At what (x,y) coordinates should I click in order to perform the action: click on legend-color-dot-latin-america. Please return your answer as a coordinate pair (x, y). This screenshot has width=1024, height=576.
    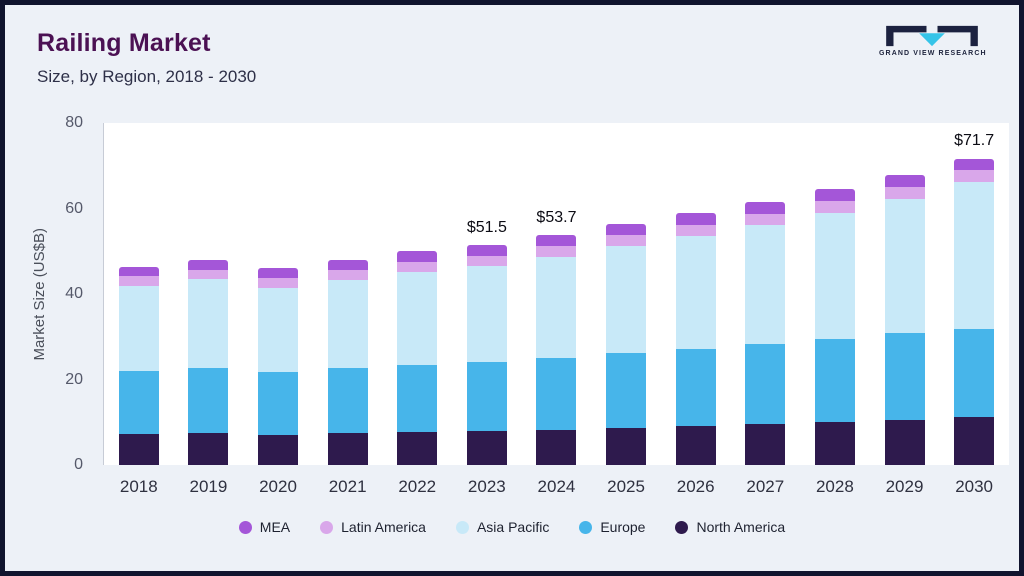
    Looking at the image, I should click on (327, 527).